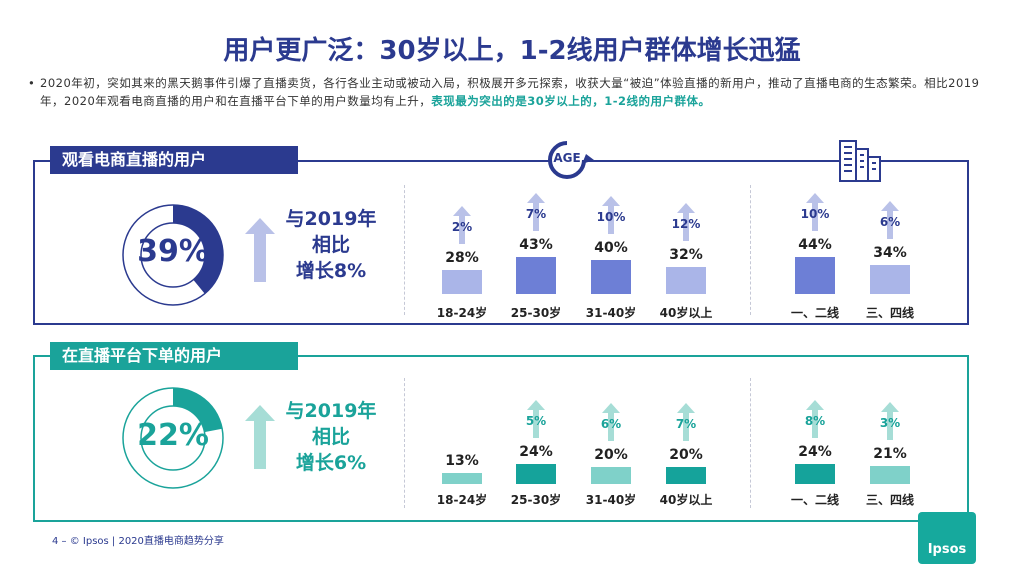 This screenshot has width=1024, height=576. Describe the element at coordinates (174, 356) in the screenshot. I see `panel-buyers-title: 在直播平台下单的用户` at that location.